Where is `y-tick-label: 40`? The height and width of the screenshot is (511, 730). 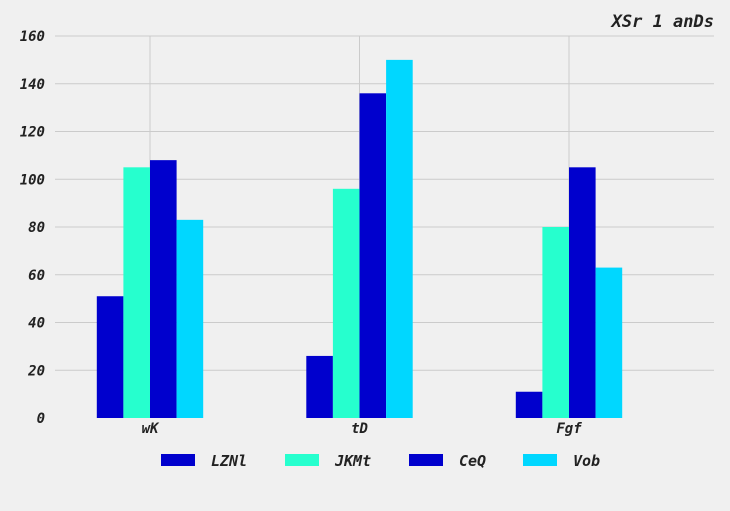 y-tick-label: 40 is located at coordinates (36, 324).